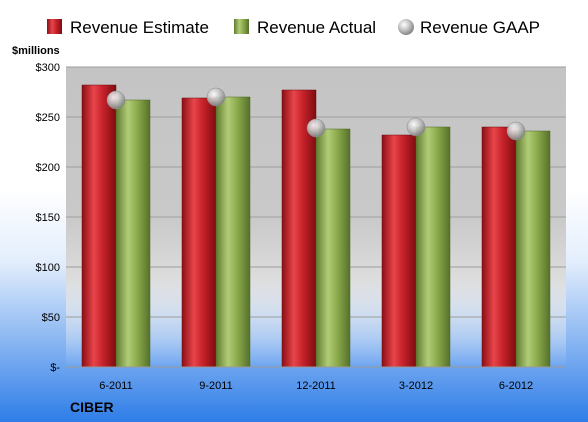  What do you see at coordinates (316, 27) in the screenshot?
I see `legend-label-actual: Revenue Actual` at bounding box center [316, 27].